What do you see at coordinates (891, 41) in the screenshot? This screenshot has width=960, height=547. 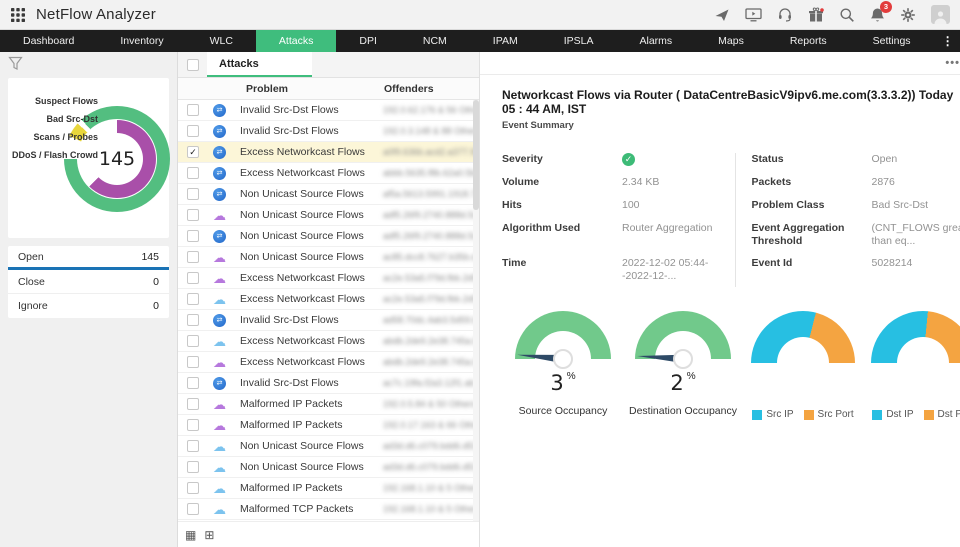 I see `nav-item-settings: Settings` at bounding box center [891, 41].